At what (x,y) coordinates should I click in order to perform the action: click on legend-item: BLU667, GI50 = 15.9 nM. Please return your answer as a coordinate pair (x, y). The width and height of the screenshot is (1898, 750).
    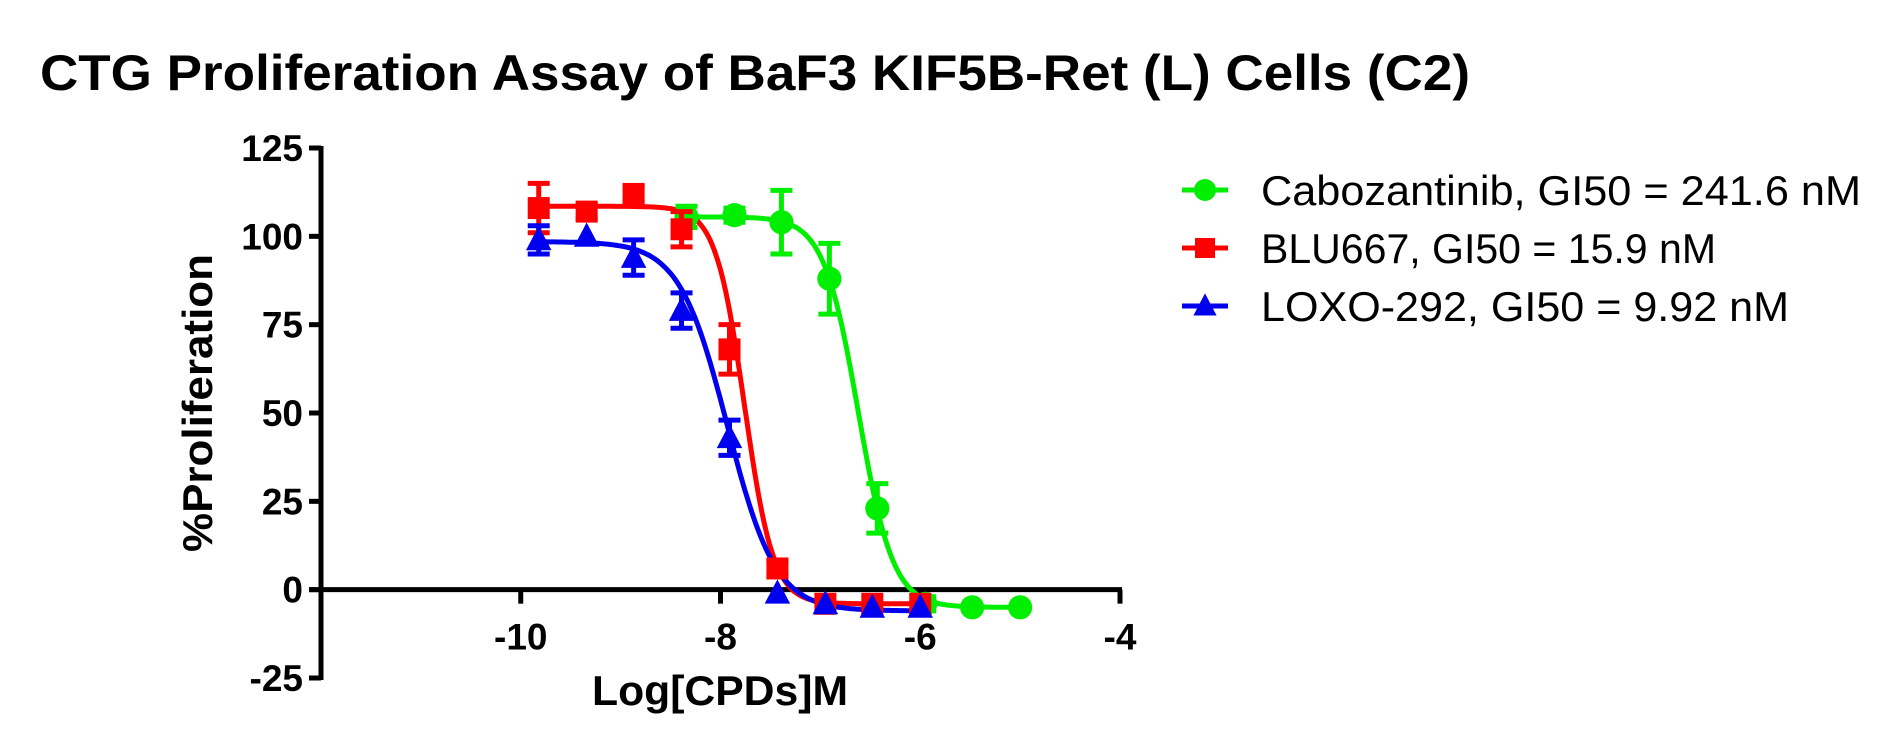
    Looking at the image, I should click on (1449, 248).